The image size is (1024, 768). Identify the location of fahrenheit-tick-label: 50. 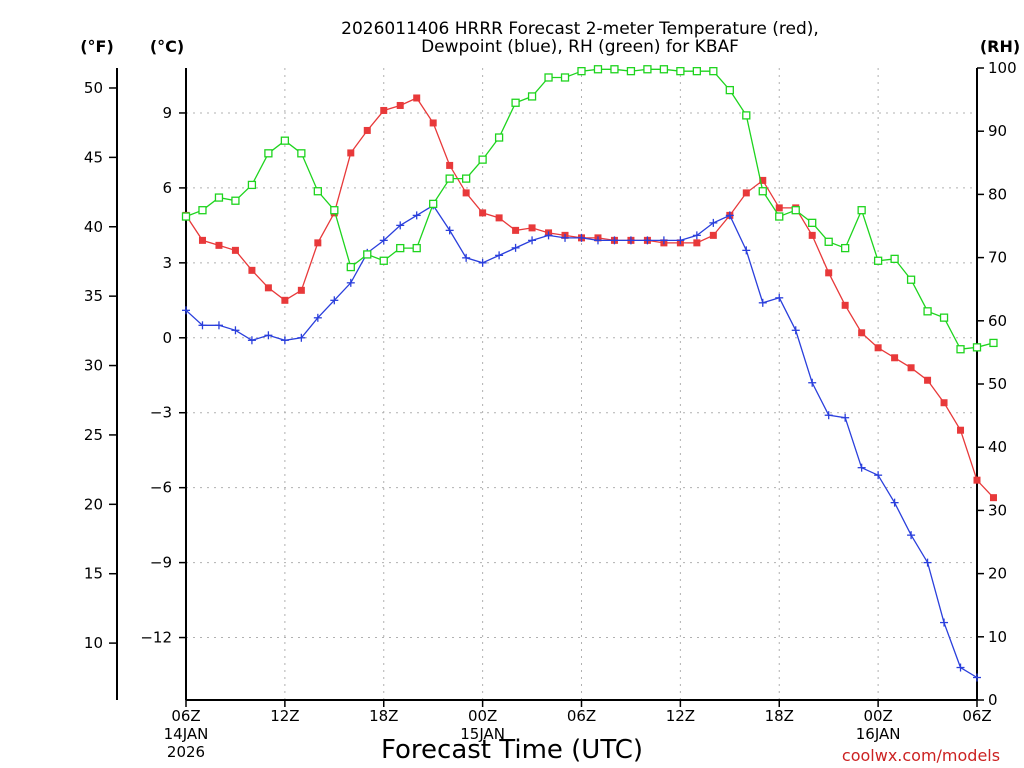
(93, 88).